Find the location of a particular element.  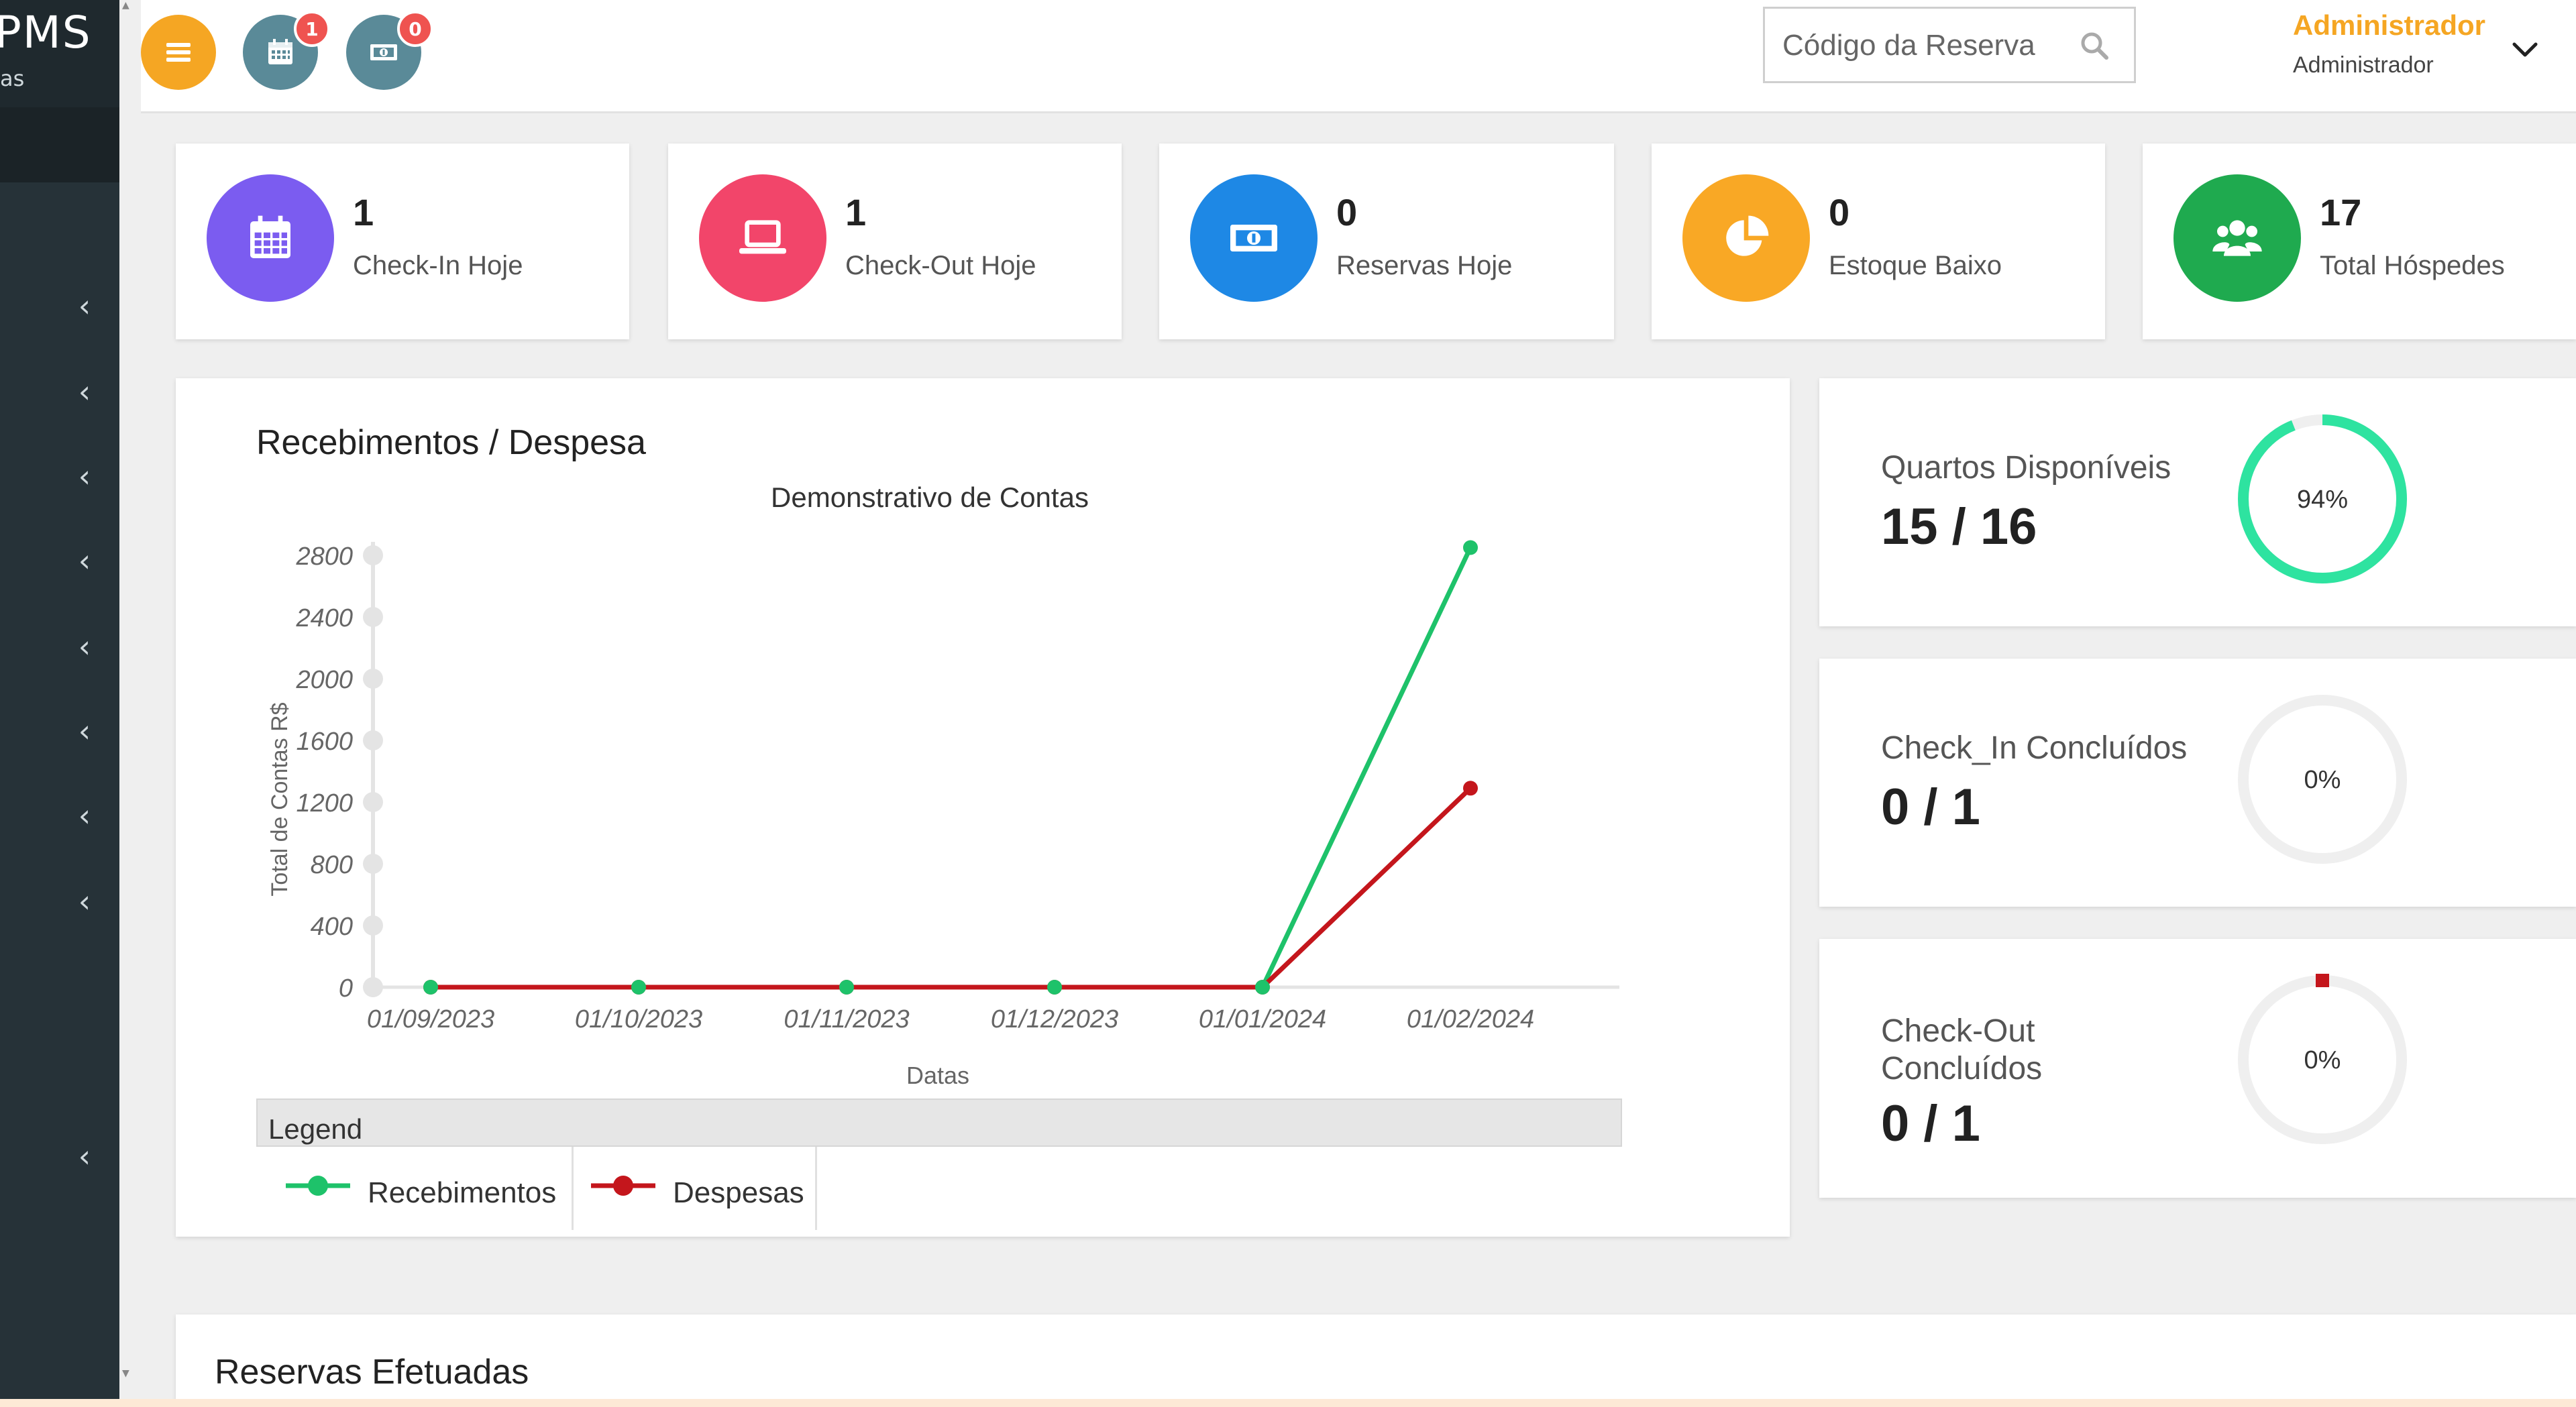

stat-card-checkout: 1 Check-Out Hoje is located at coordinates (895, 241).